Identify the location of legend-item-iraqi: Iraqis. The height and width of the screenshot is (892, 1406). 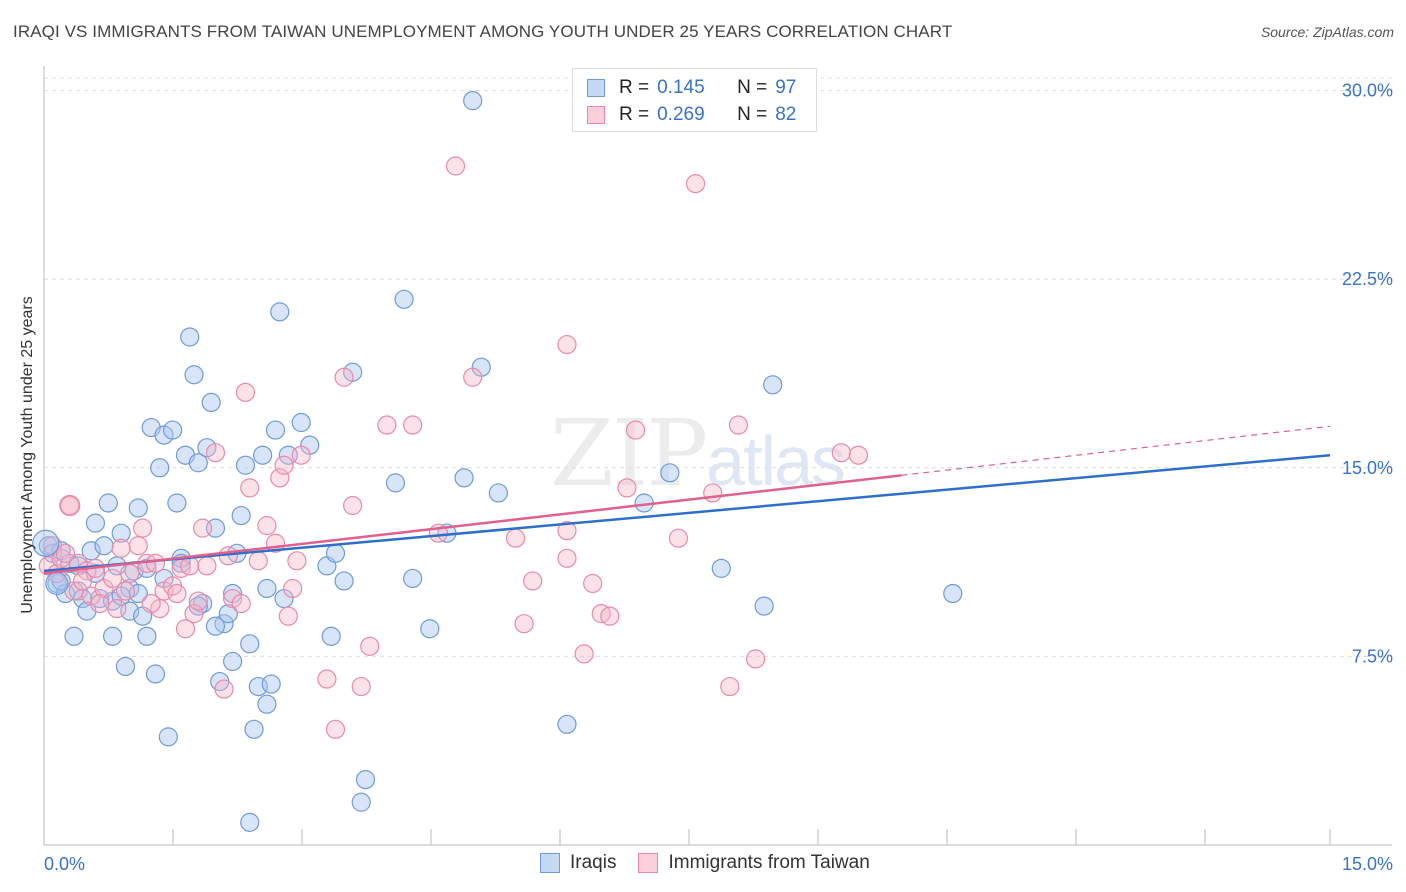
(578, 863).